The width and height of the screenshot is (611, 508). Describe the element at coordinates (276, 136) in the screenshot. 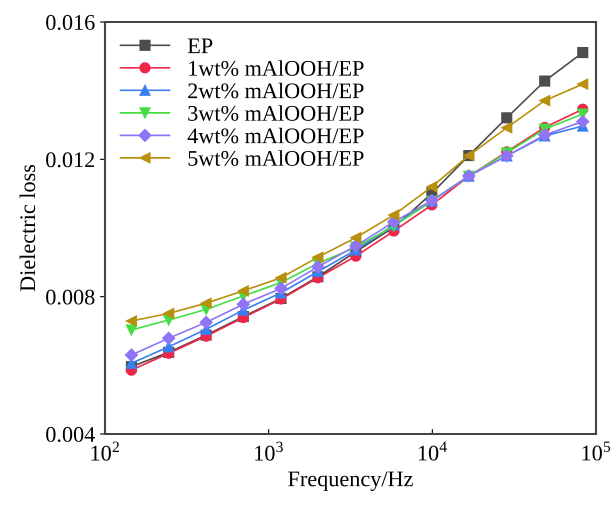

I see `legend-label: 4wt% mAlOOH/EP` at that location.